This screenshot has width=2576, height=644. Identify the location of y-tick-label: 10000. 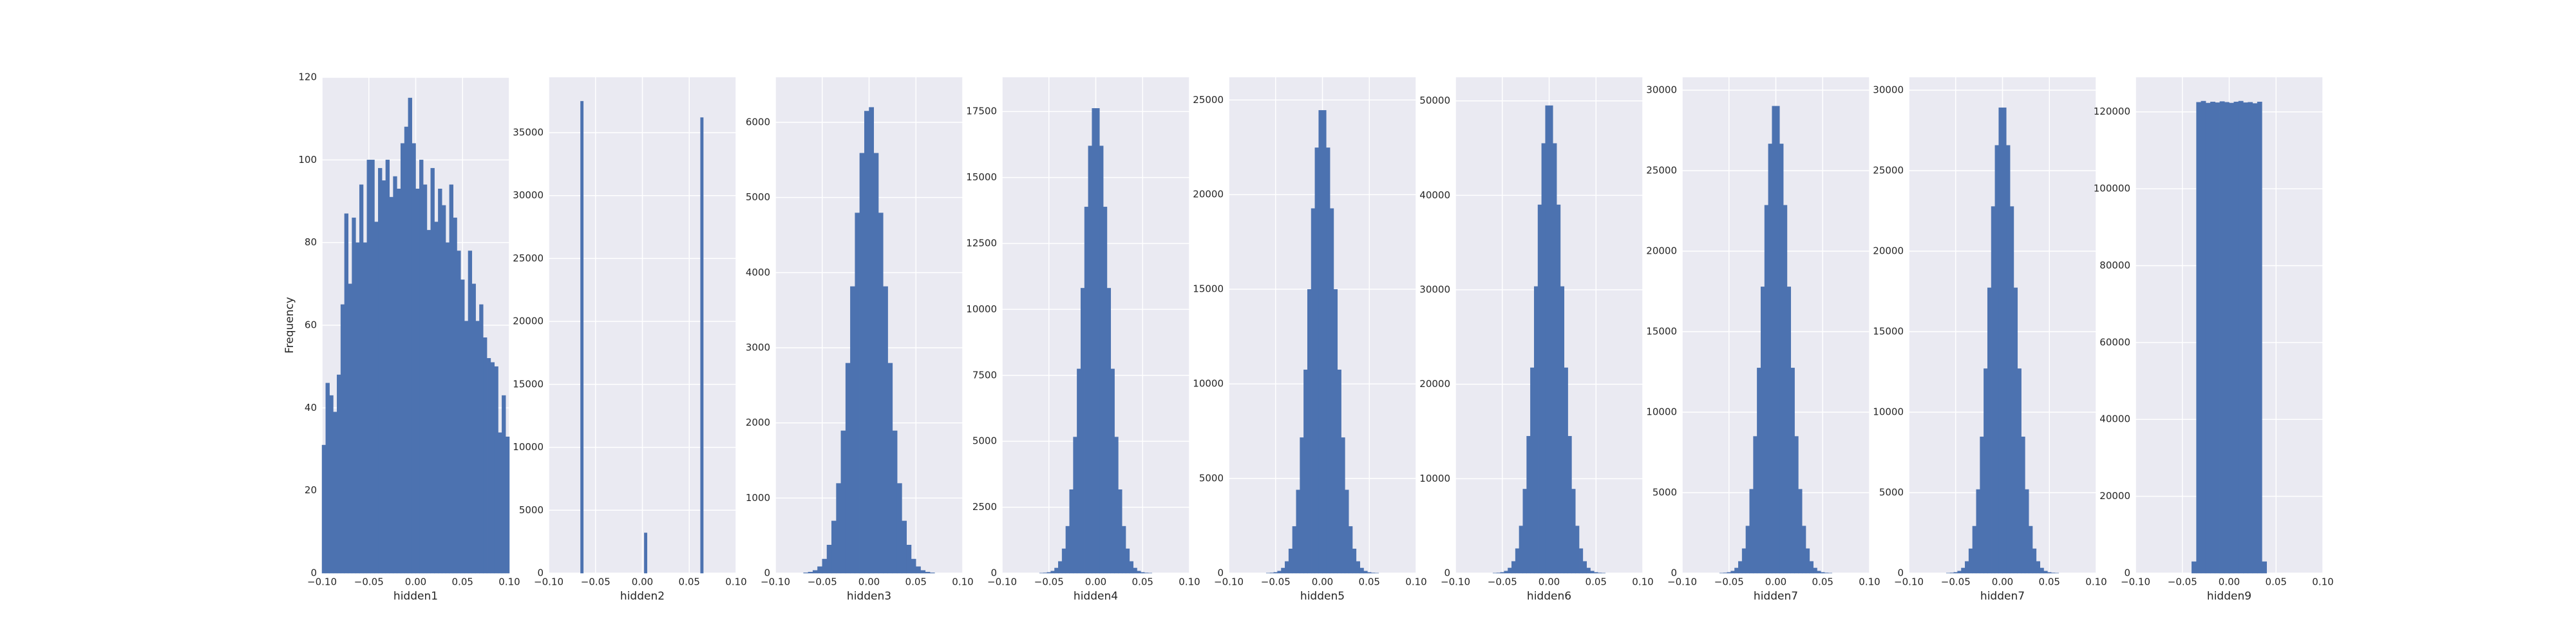
(1208, 384).